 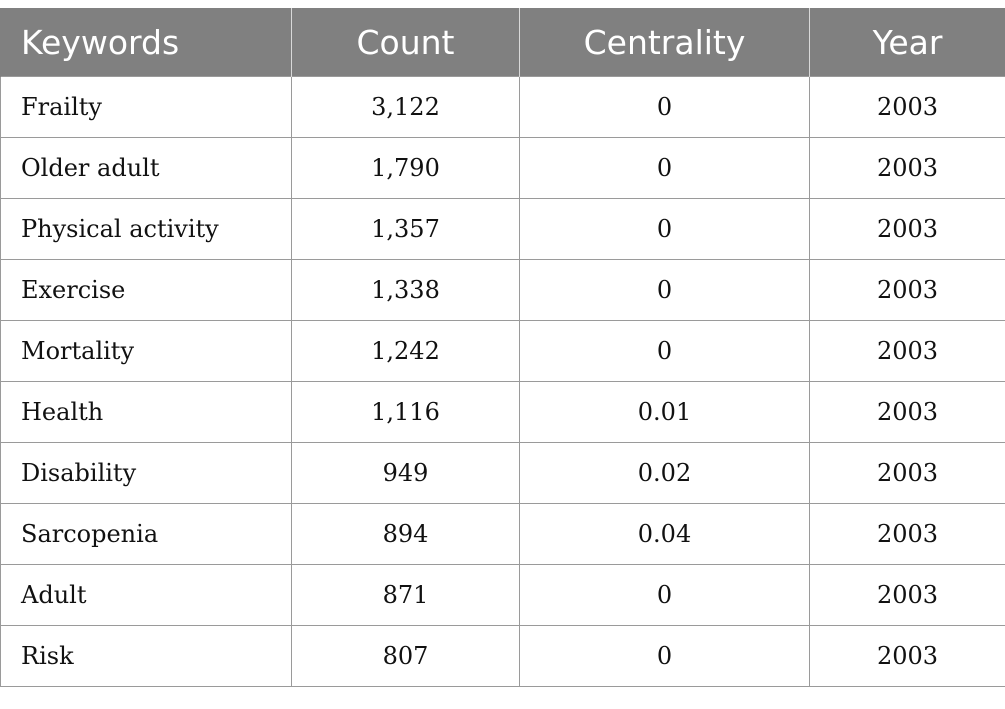 What do you see at coordinates (146, 473) in the screenshot?
I see `keyword-cell: Disability` at bounding box center [146, 473].